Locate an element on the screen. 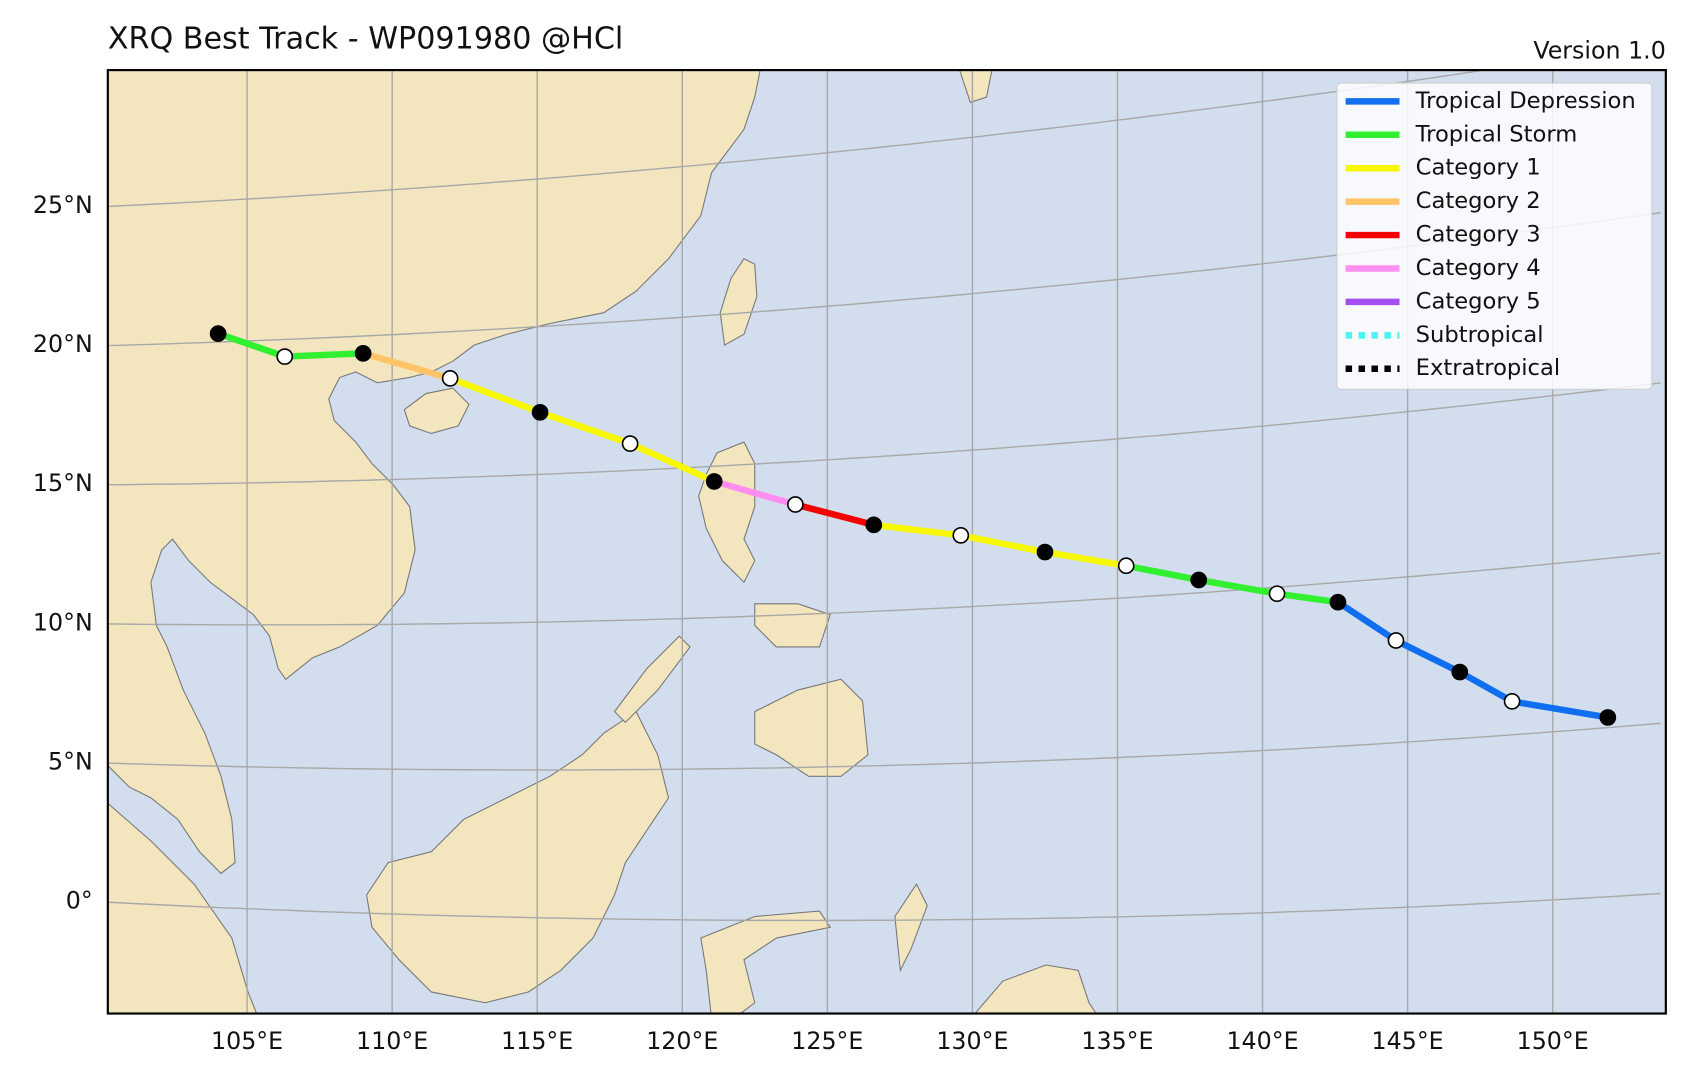 Image resolution: width=1682 pixels, height=1075 pixels. x-tick-label: 145°E is located at coordinates (1408, 1041).